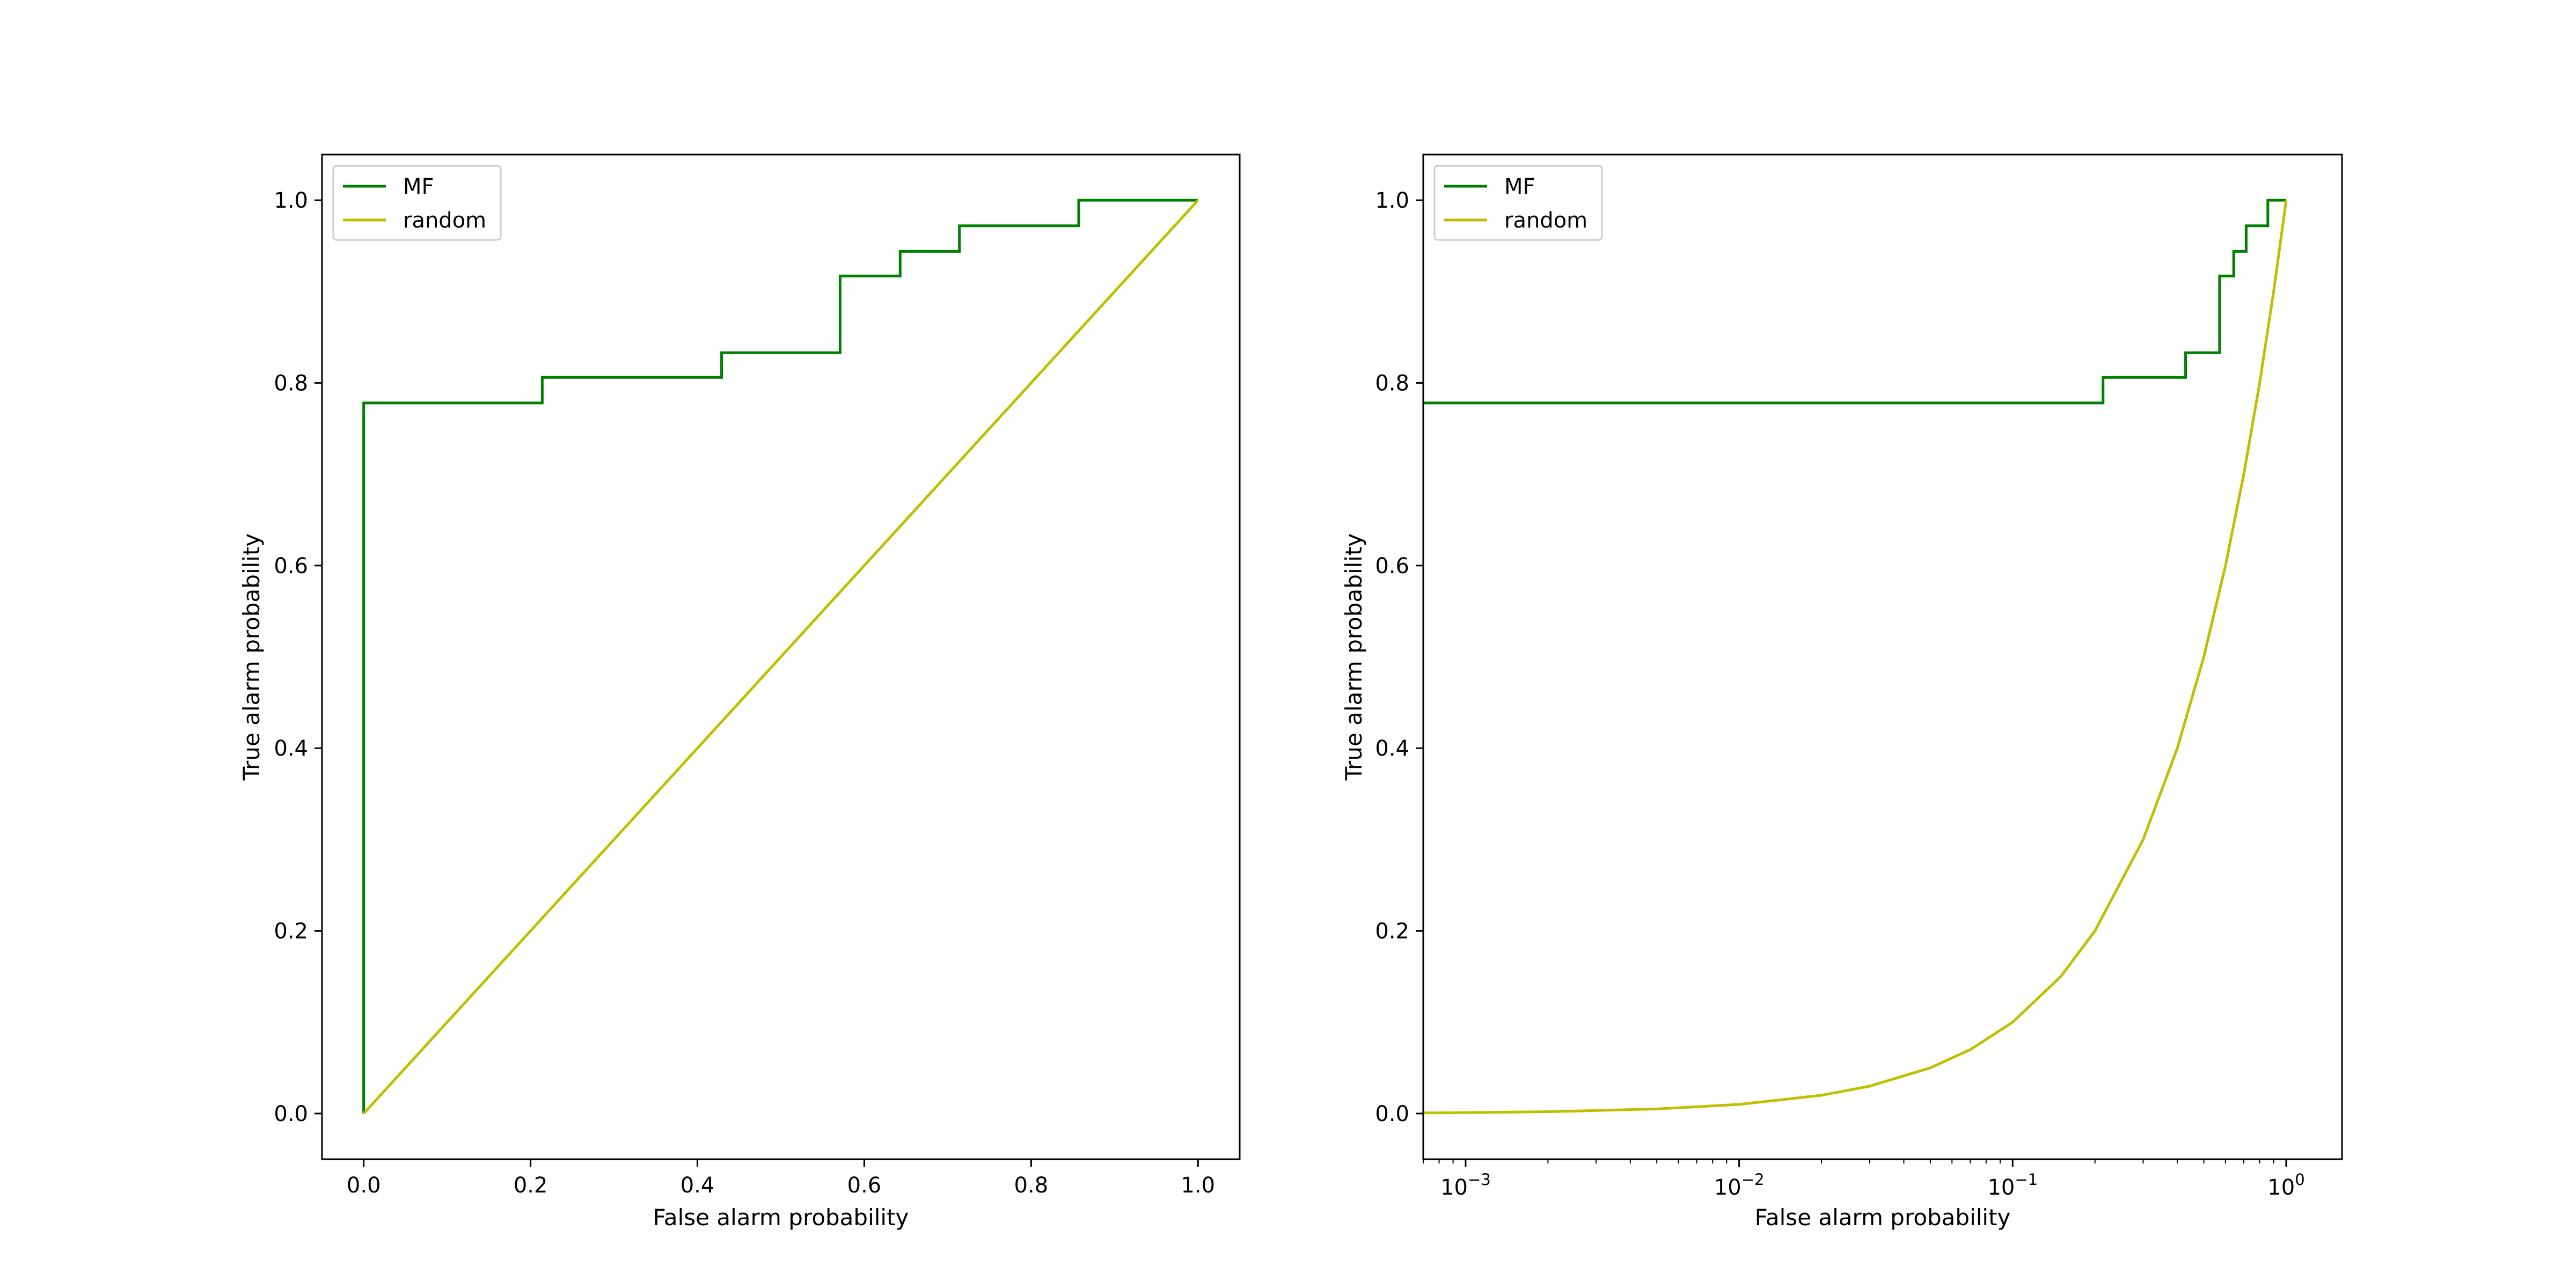 Image resolution: width=2576 pixels, height=1288 pixels. Describe the element at coordinates (781, 1178) in the screenshot. I see `x-axis-ticks: 0.0 0.2 0.4 0.6 0.8 1.0` at that location.